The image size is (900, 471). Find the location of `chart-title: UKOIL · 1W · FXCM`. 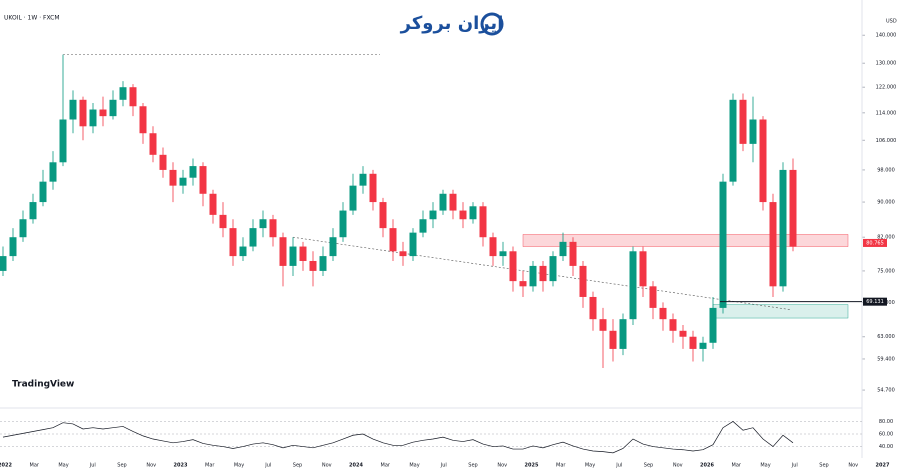

chart-title: UKOIL · 1W · FXCM is located at coordinates (32, 18).